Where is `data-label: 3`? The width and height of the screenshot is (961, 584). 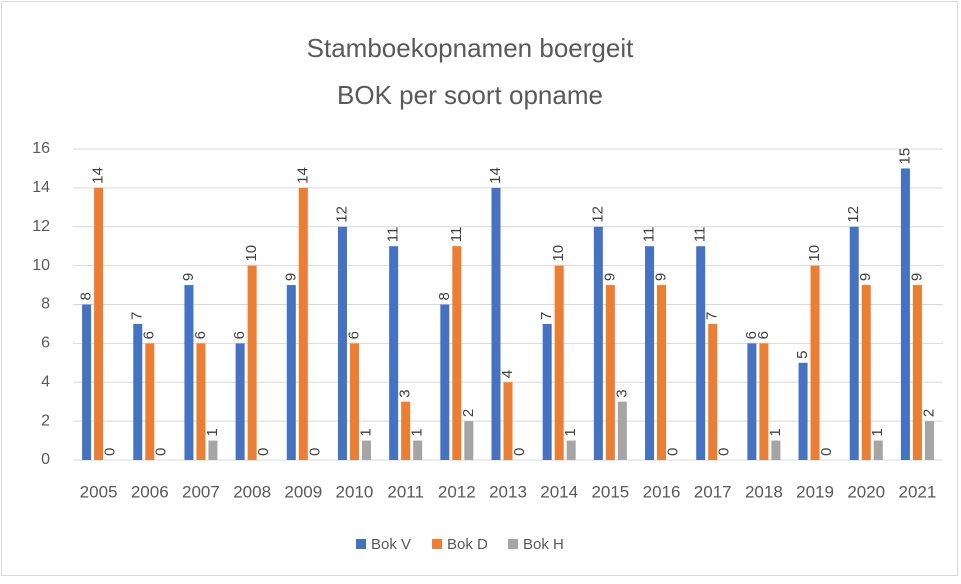 data-label: 3 is located at coordinates (621, 393).